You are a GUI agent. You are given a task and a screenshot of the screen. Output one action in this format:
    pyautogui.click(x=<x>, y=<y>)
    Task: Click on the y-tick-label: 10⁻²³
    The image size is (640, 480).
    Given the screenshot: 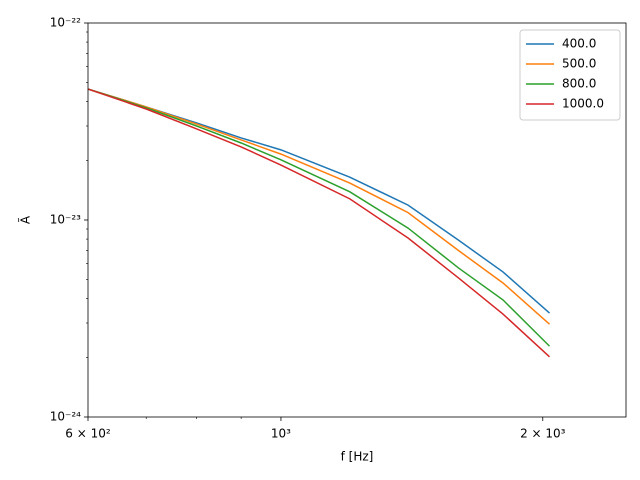 What is the action you would take?
    pyautogui.click(x=65, y=220)
    